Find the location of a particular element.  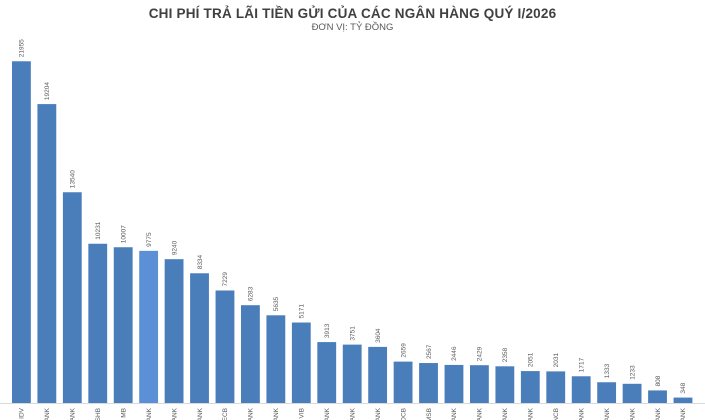

value-label-6: 9775 is located at coordinates (149, 239).